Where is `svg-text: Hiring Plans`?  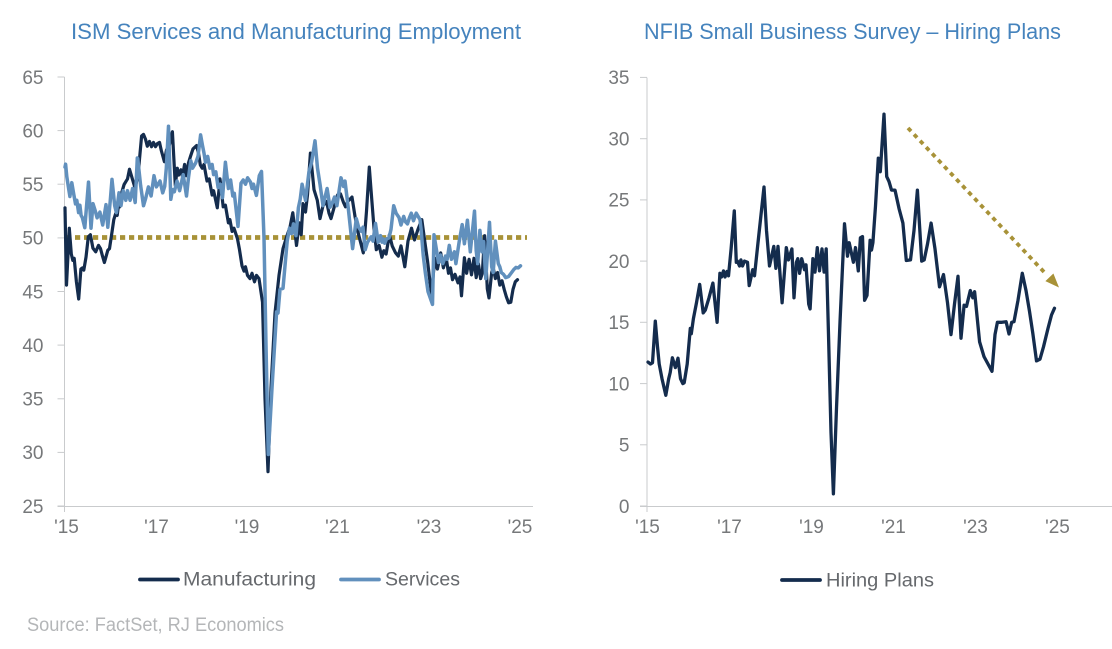 svg-text: Hiring Plans is located at coordinates (880, 581).